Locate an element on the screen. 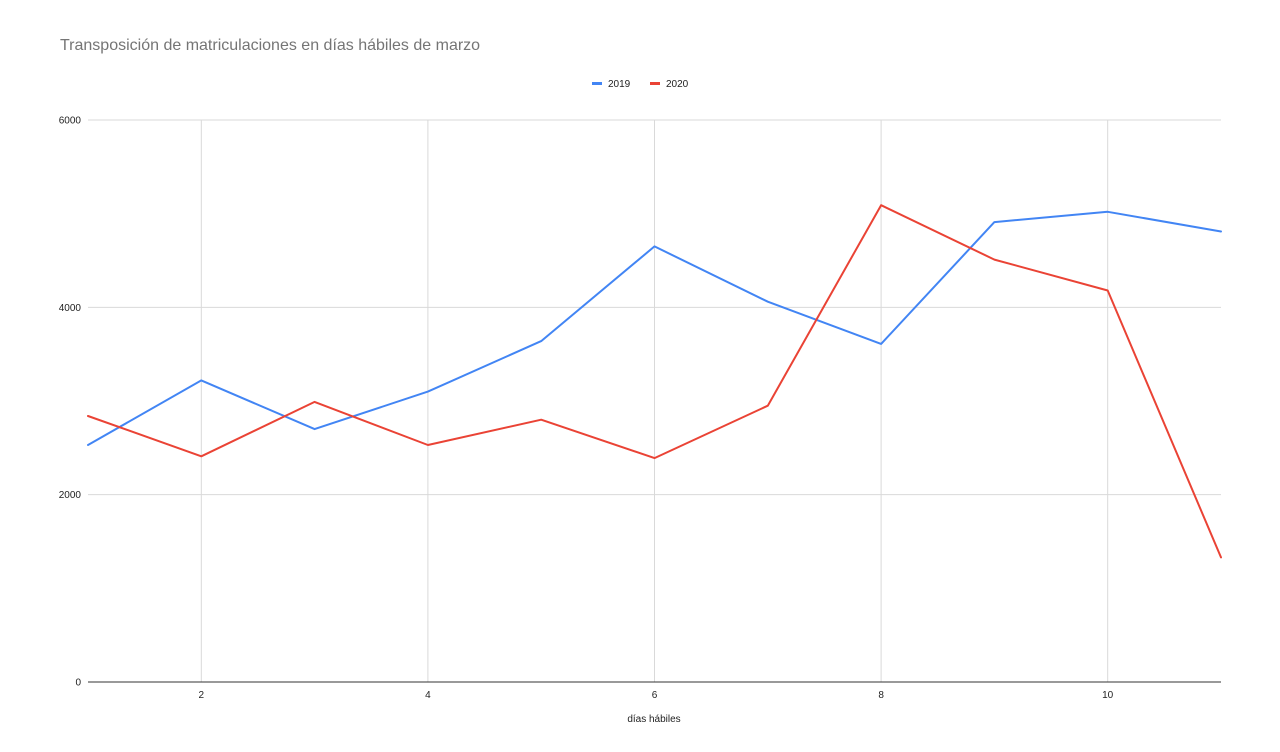  legend: 2019 2020 is located at coordinates (640, 84).